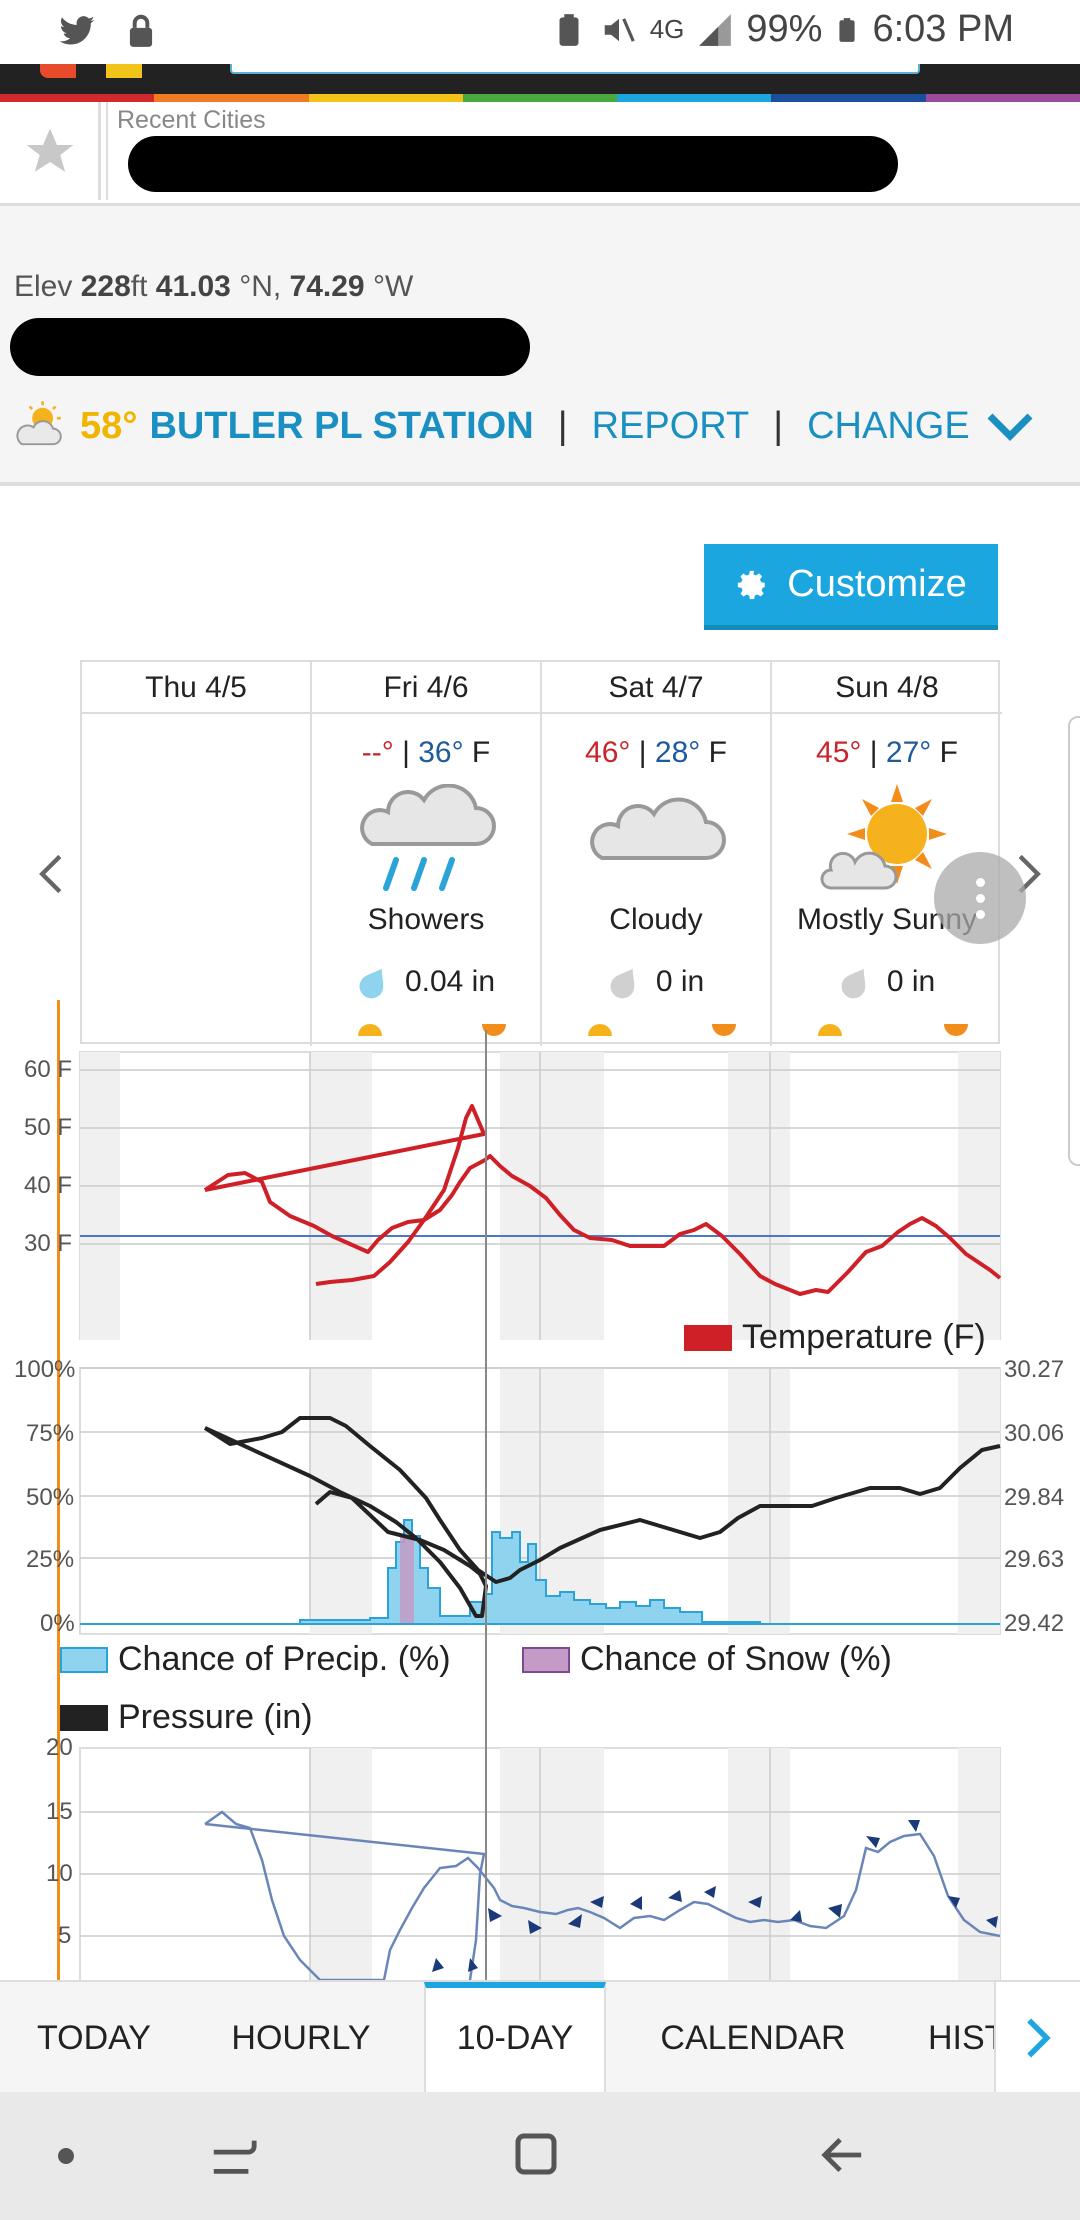 This screenshot has width=1080, height=2220. What do you see at coordinates (77, 30) in the screenshot?
I see `twitter-icon` at bounding box center [77, 30].